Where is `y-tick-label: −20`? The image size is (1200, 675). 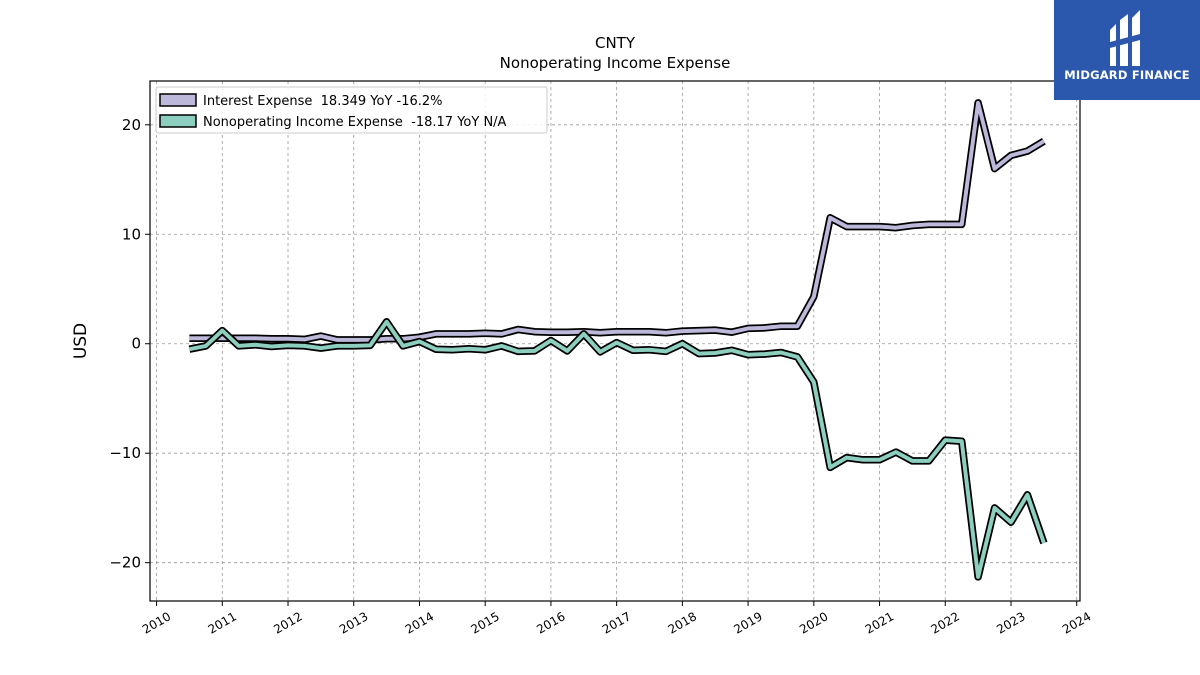 y-tick-label: −20 is located at coordinates (125, 563).